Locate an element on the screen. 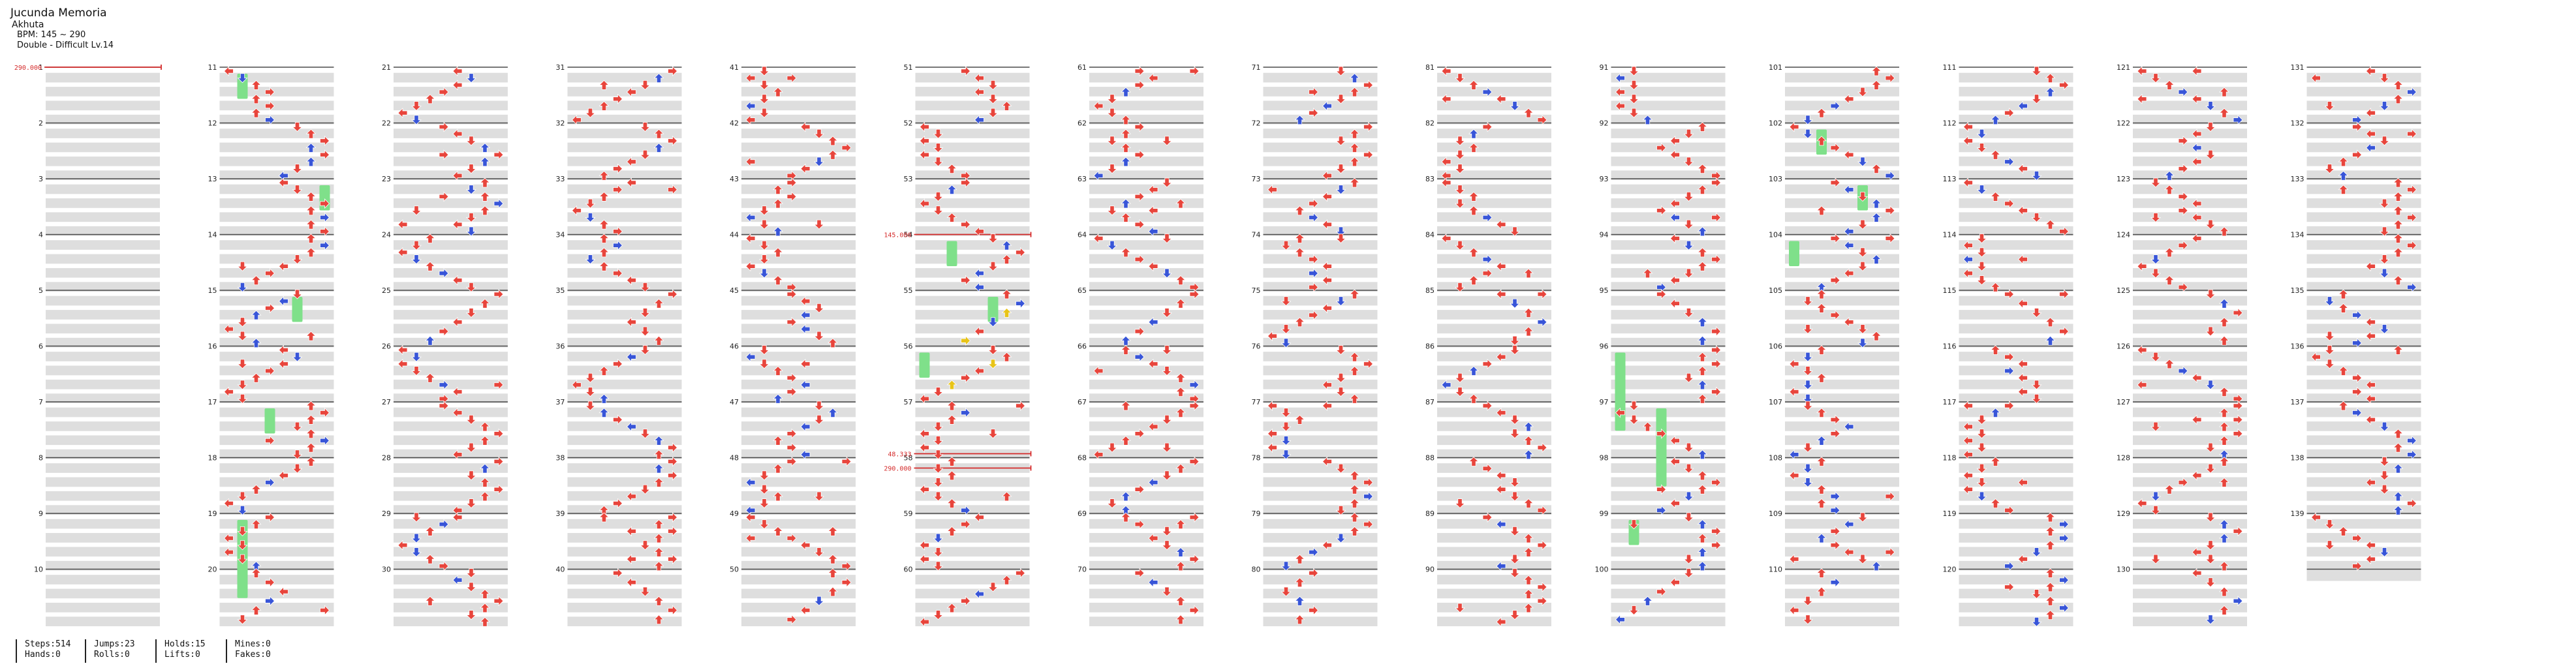 Image resolution: width=2576 pixels, height=668 pixels. measure-number: 32 is located at coordinates (560, 123).